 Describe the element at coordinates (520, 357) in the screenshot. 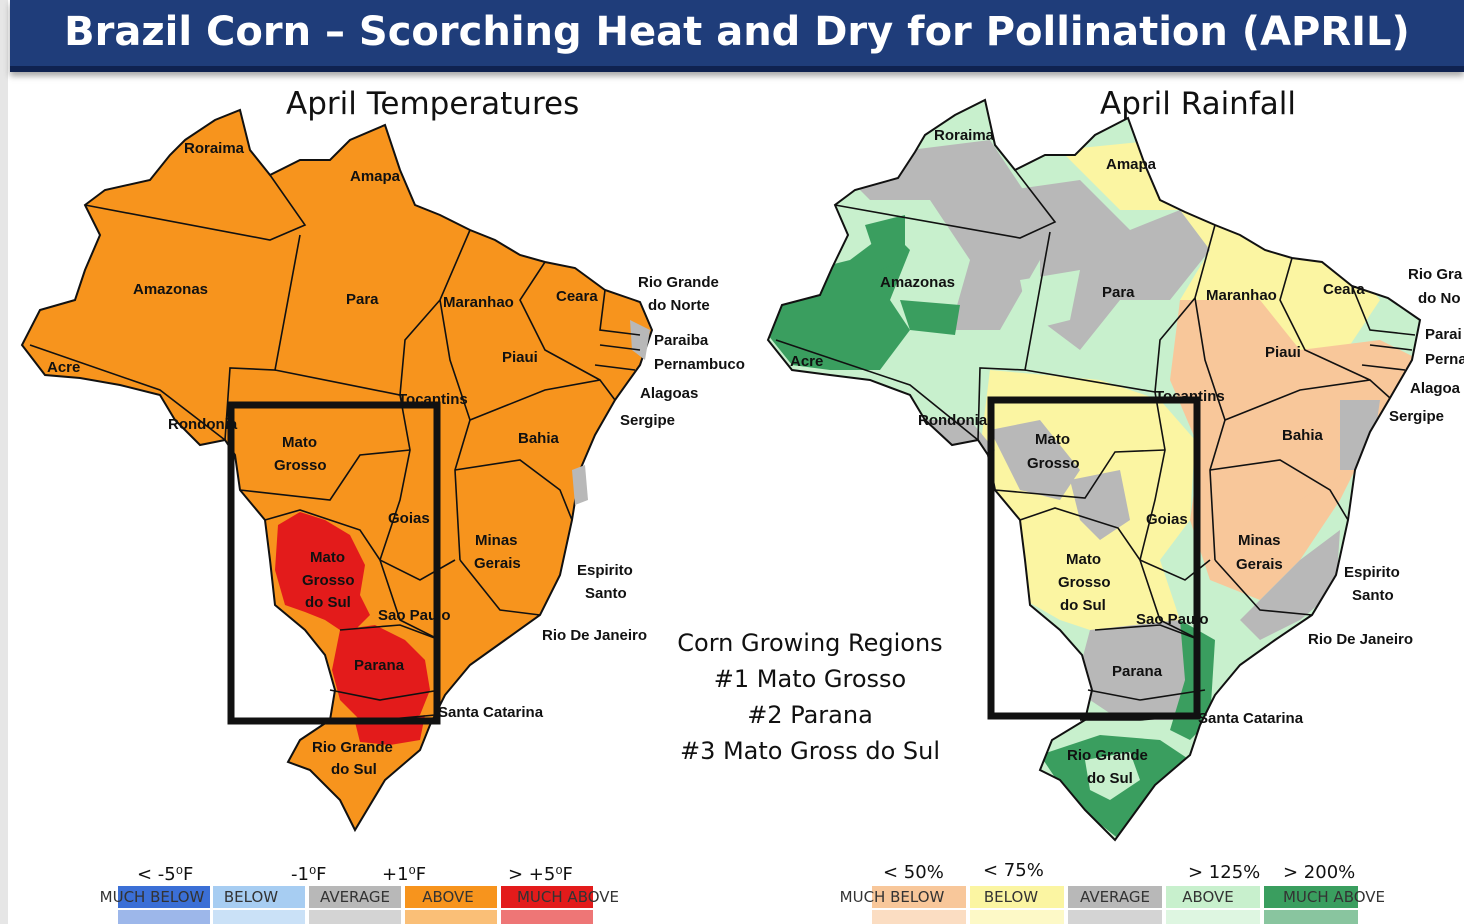

I see `label-piaui: Piaui` at that location.